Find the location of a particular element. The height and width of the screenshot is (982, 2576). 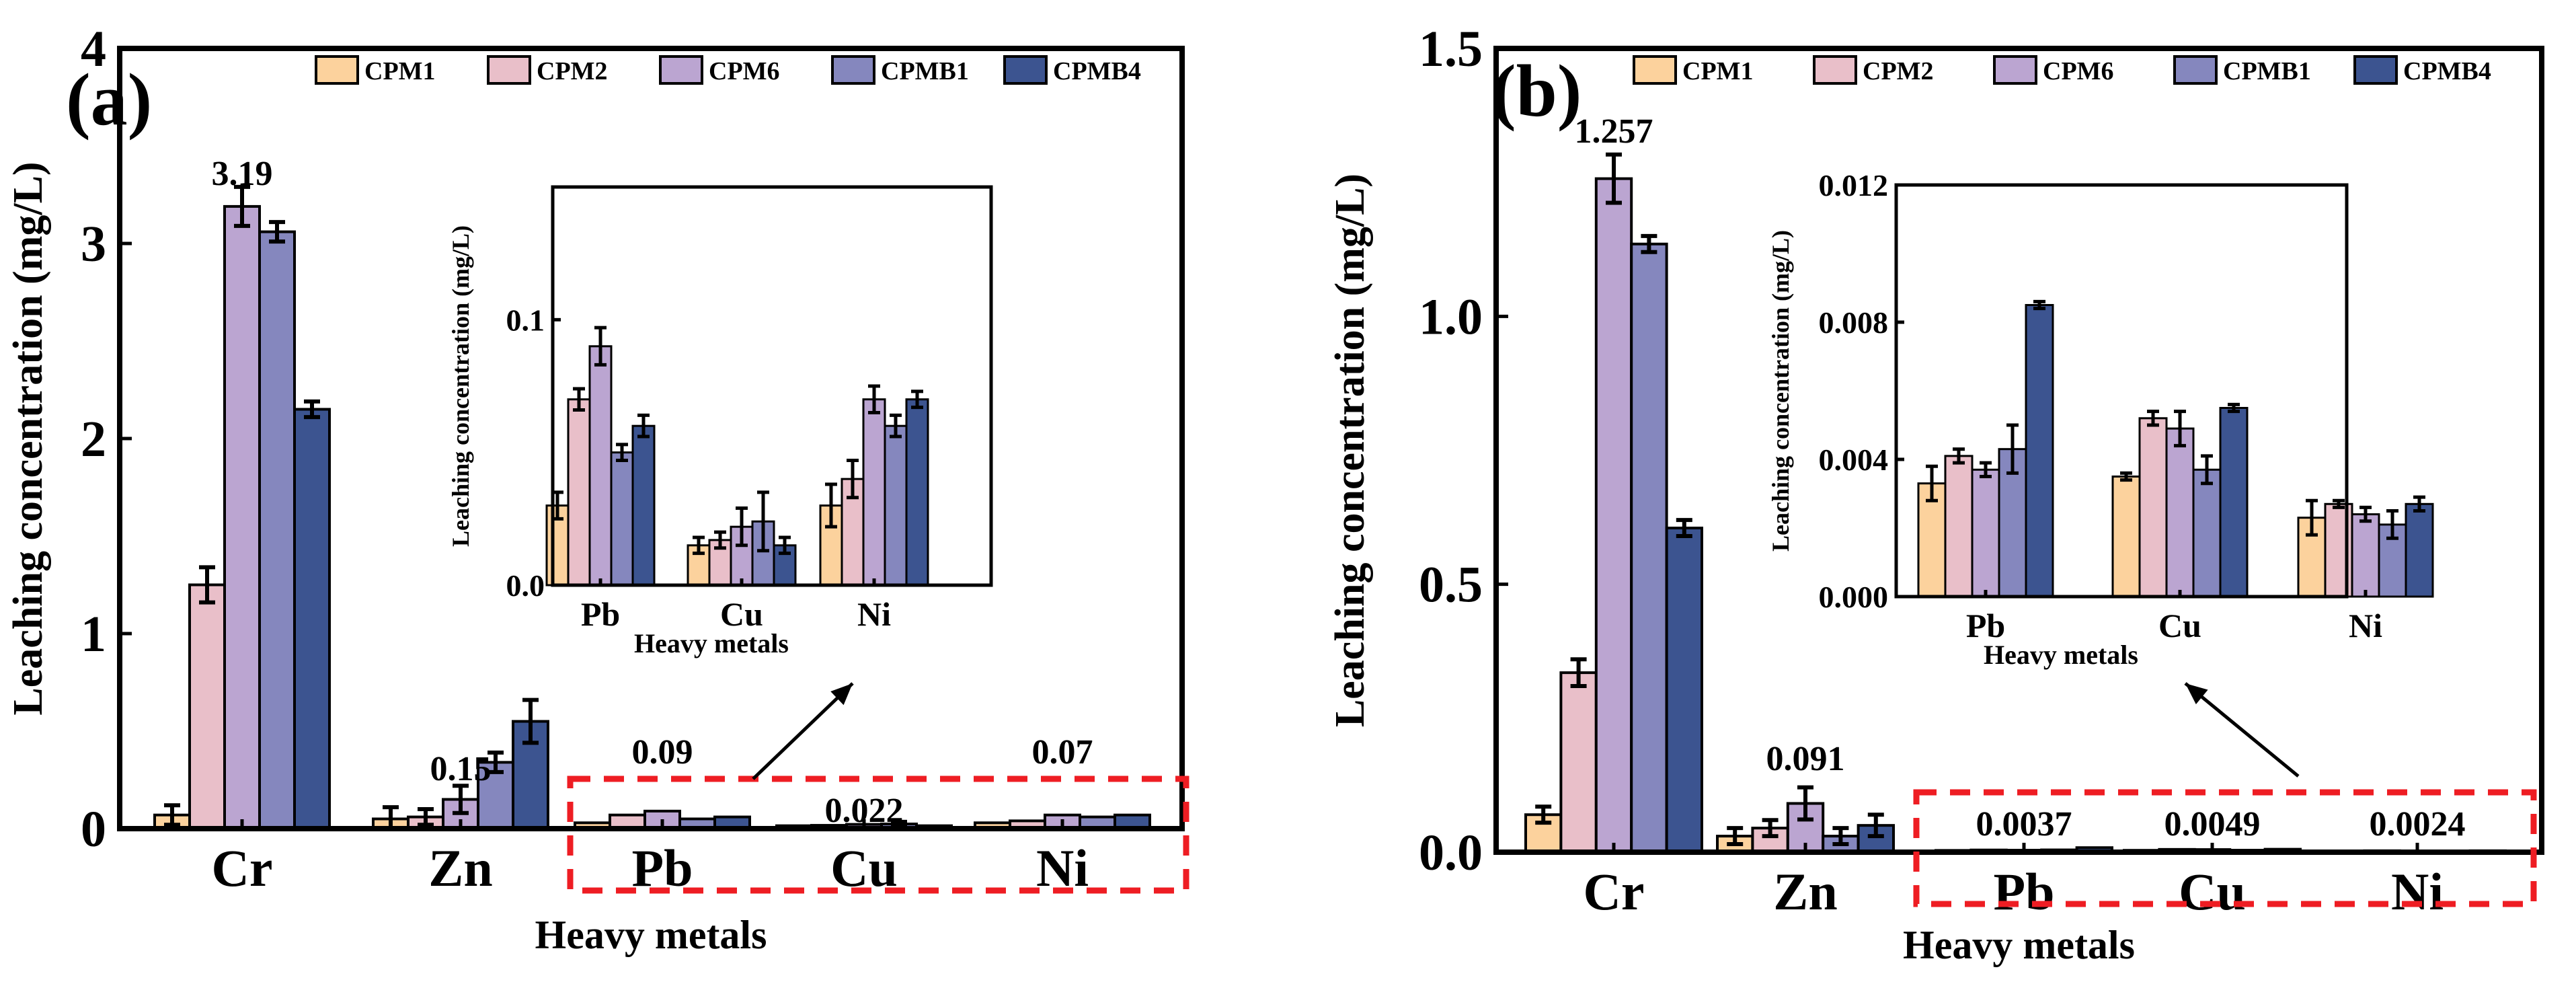

panel-label: (a) is located at coordinates (109, 100).